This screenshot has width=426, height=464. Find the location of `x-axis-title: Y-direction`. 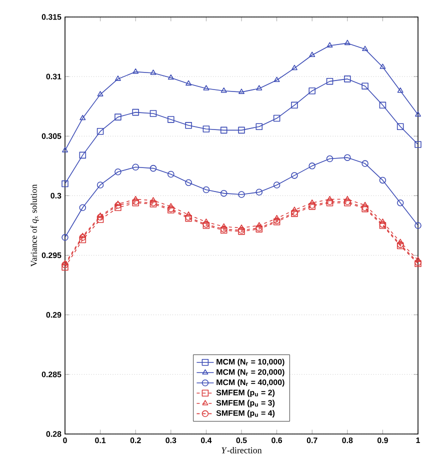

x-axis-title: Y-direction is located at coordinates (242, 450).